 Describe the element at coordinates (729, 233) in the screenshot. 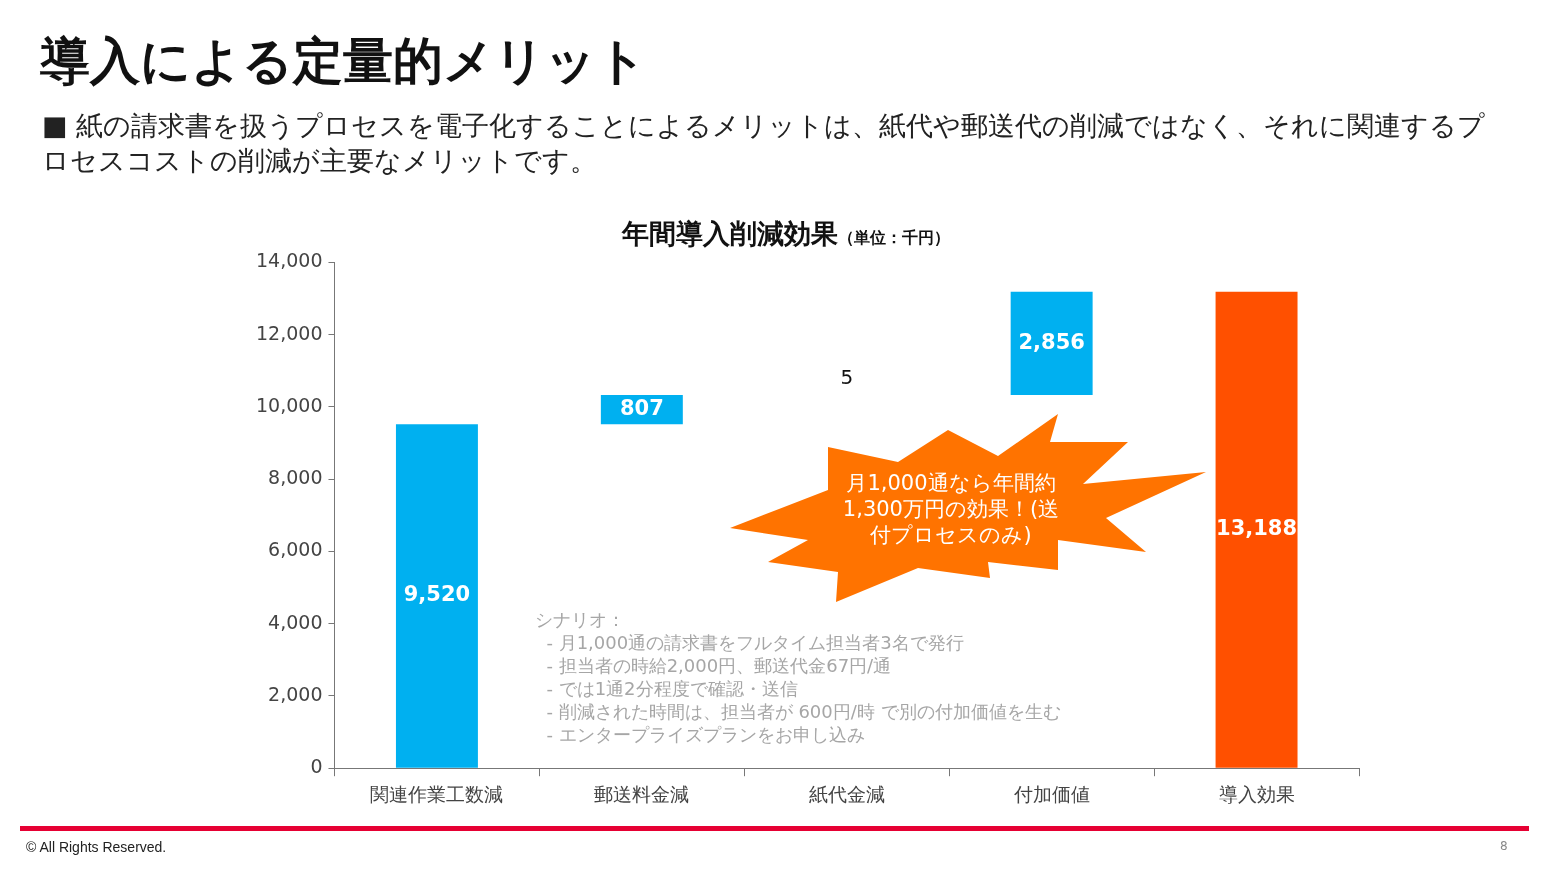

I see `chart-title: 年間導入削減効果` at that location.